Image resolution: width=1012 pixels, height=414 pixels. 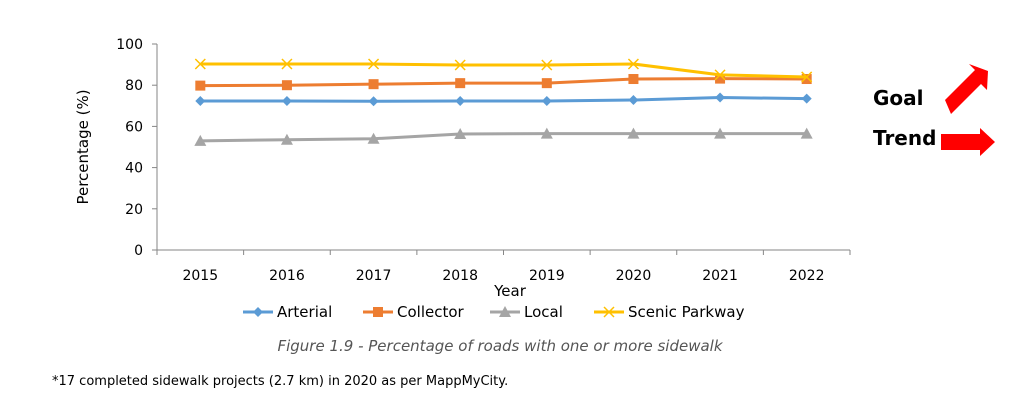 I want to click on legend-label: Local, so click(x=543, y=312).